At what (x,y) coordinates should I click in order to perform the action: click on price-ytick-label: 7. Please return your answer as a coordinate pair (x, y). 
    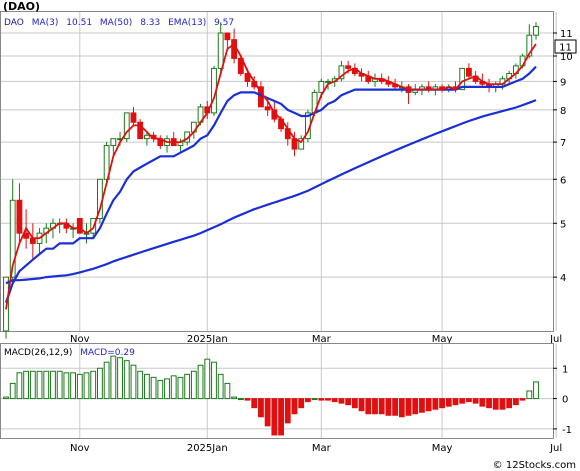
    Looking at the image, I should click on (563, 143).